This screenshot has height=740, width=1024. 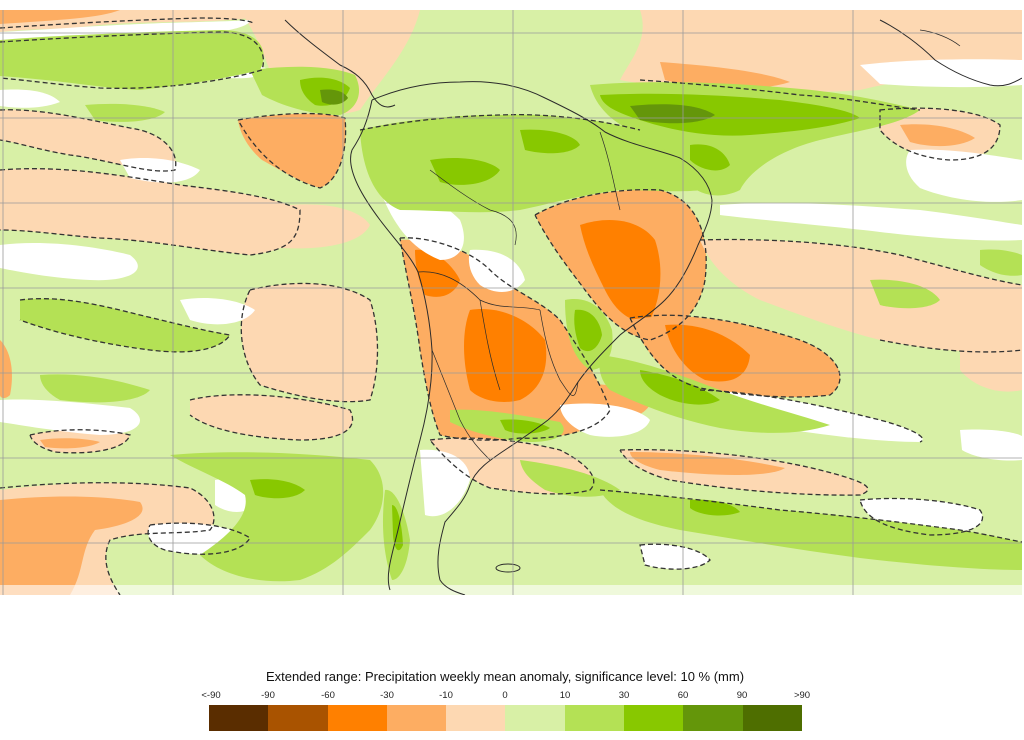 What do you see at coordinates (446, 695) in the screenshot?
I see `legend-tick: -10` at bounding box center [446, 695].